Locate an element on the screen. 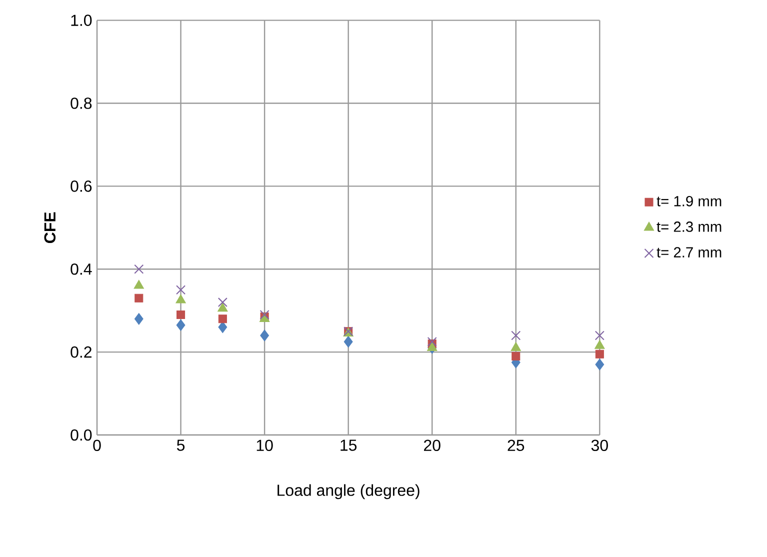 This screenshot has width=767, height=557. legend-label: t= 2.7 mm is located at coordinates (689, 252).